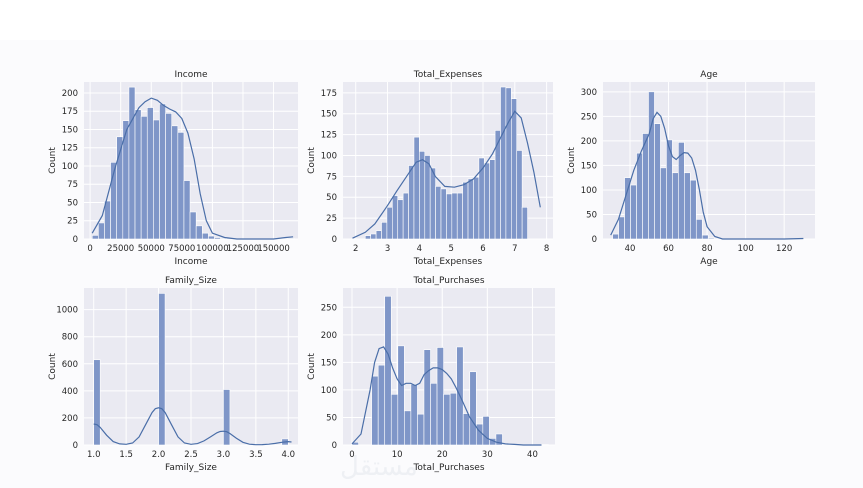  What do you see at coordinates (212, 249) in the screenshot?
I see `x-tick-label: 100000` at bounding box center [212, 249].